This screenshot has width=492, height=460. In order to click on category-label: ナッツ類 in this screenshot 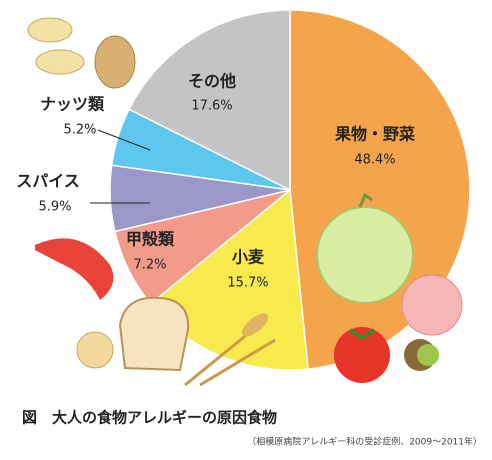, I will do `click(72, 104)`.